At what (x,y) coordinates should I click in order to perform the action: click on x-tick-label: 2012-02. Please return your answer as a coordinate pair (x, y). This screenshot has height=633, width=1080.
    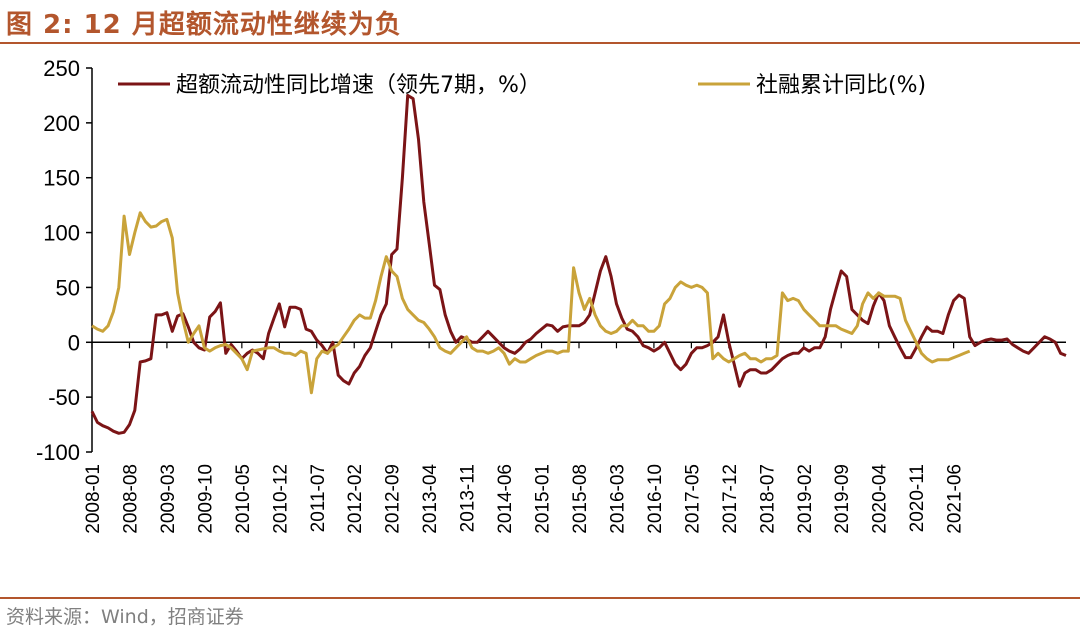
    Looking at the image, I should click on (355, 499).